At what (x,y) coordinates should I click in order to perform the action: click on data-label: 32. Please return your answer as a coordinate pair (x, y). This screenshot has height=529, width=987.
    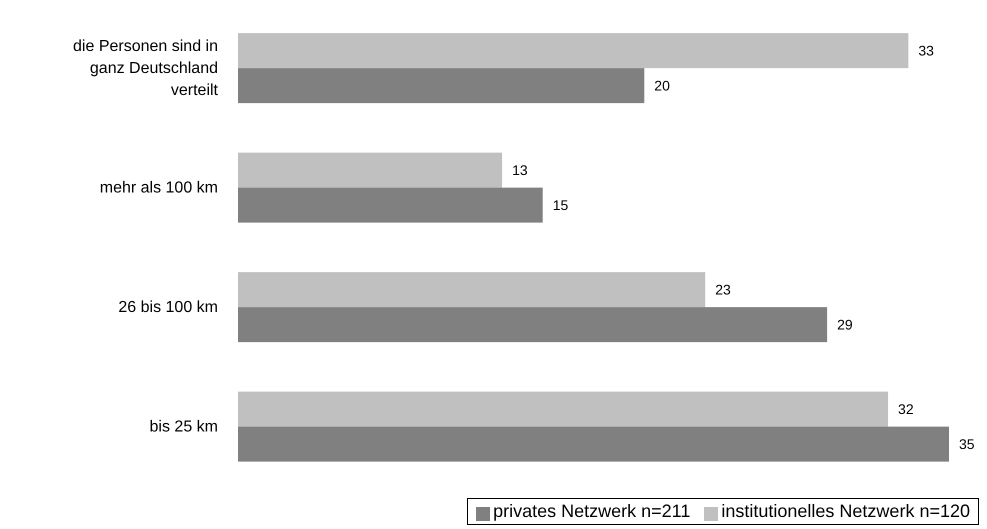
    Looking at the image, I should click on (906, 409).